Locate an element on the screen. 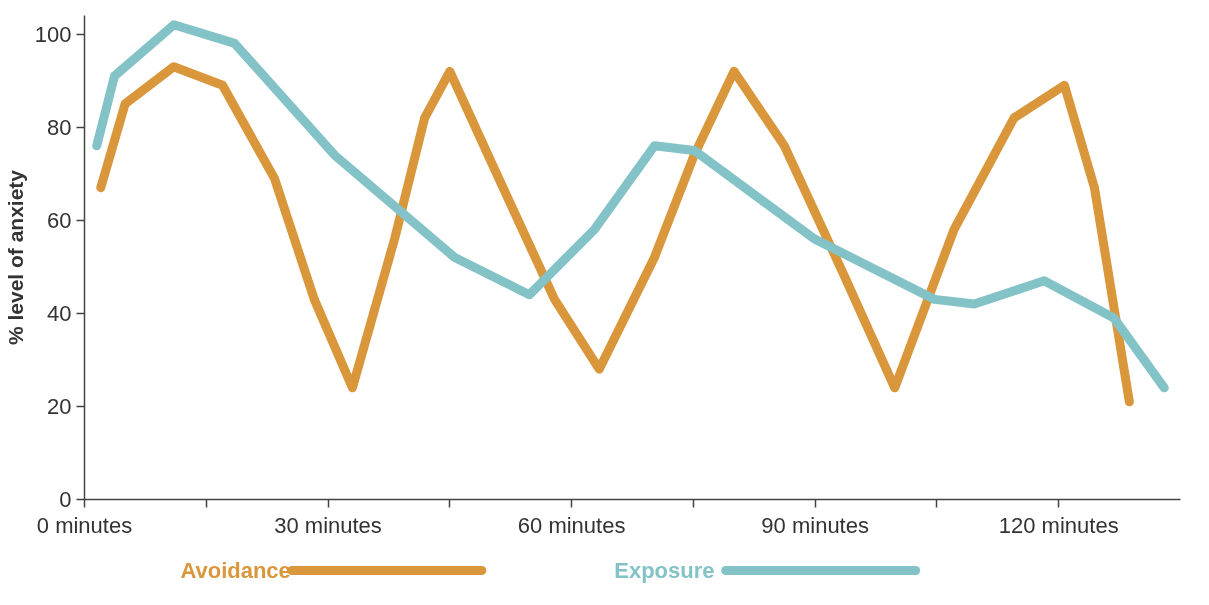  text: Exposure is located at coordinates (664, 570).